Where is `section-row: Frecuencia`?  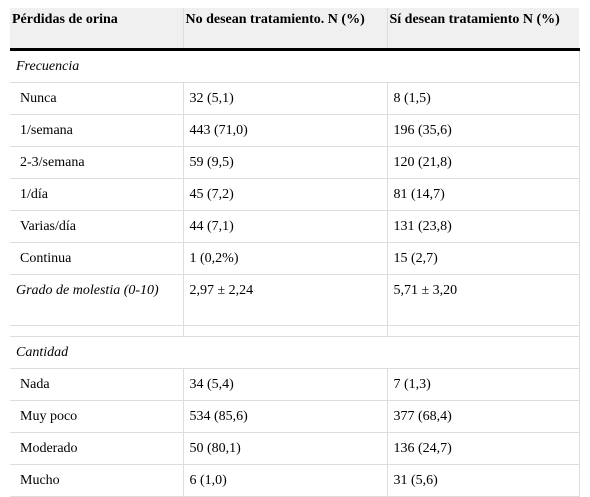
section-row: Frecuencia is located at coordinates (295, 66).